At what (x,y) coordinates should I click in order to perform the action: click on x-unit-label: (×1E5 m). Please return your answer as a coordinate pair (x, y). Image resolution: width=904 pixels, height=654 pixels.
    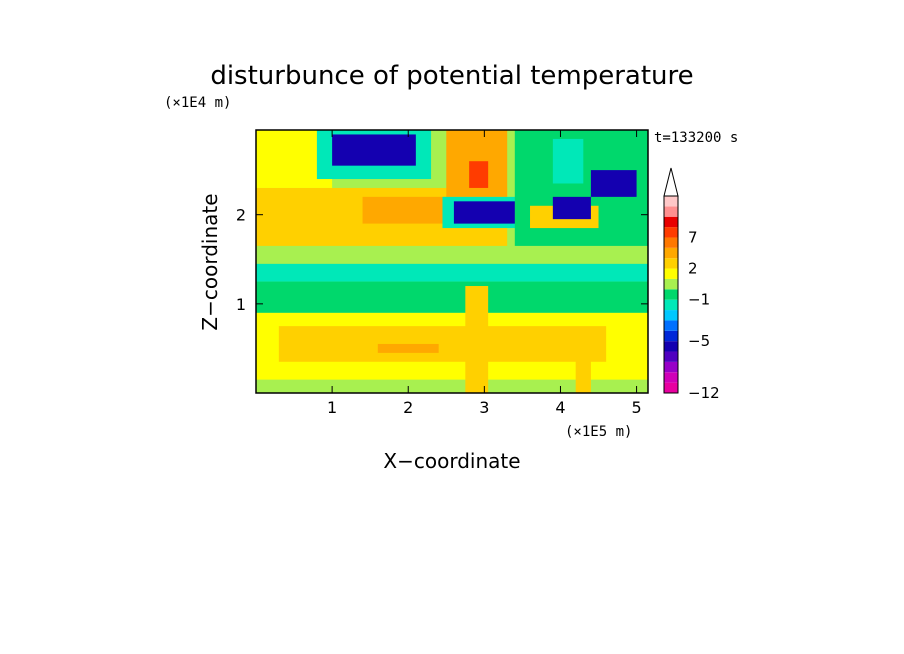
    Looking at the image, I should click on (598, 432).